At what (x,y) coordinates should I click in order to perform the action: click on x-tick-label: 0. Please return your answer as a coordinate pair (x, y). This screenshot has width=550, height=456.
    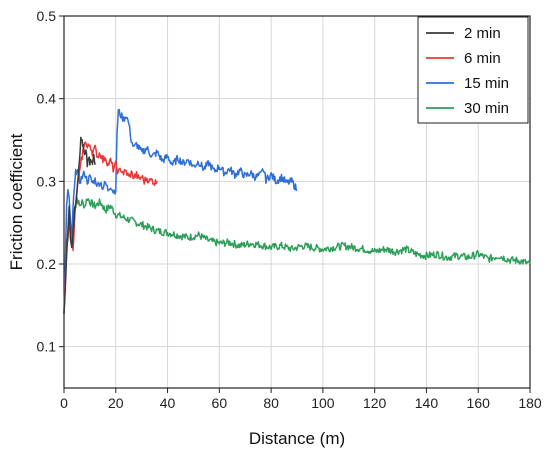
    Looking at the image, I should click on (64, 403).